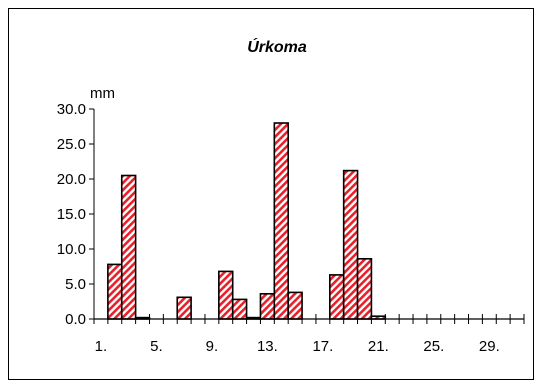 This screenshot has height=389, width=545. Describe the element at coordinates (277, 46) in the screenshot. I see `chart-title: Úrkoma` at that location.